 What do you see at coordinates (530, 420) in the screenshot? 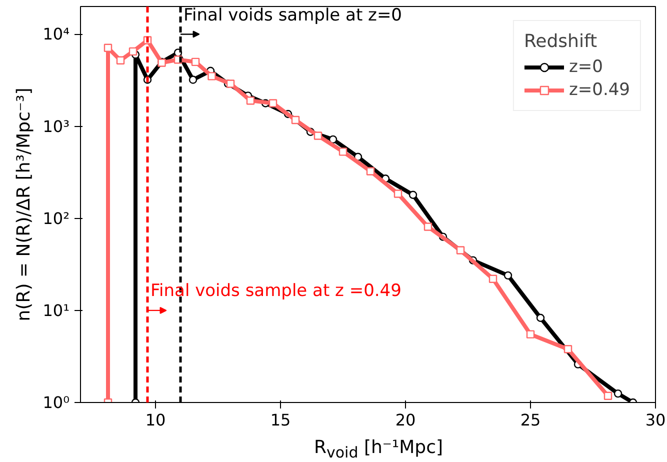
I see `x-tick-label: 25` at bounding box center [530, 420].